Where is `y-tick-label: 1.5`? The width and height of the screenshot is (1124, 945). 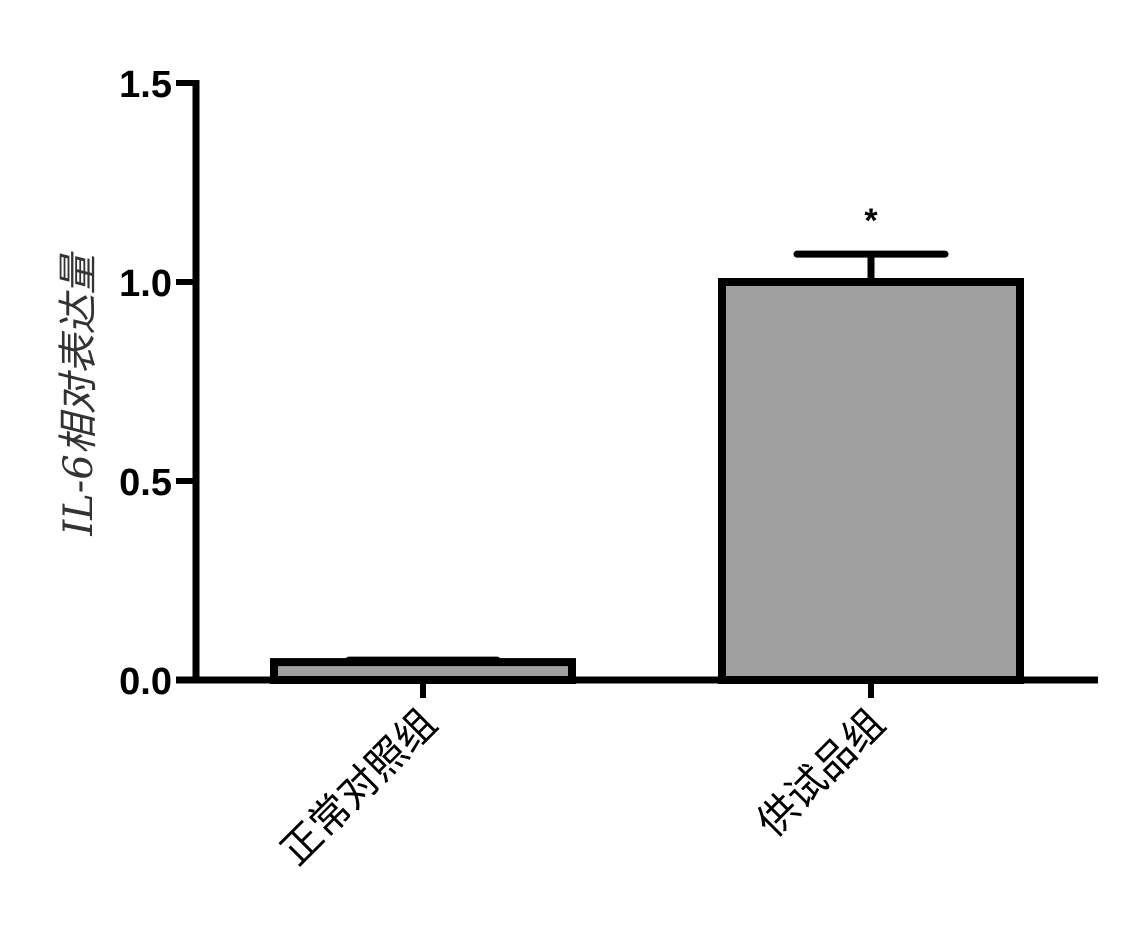 y-tick-label: 1.5 is located at coordinates (145, 85).